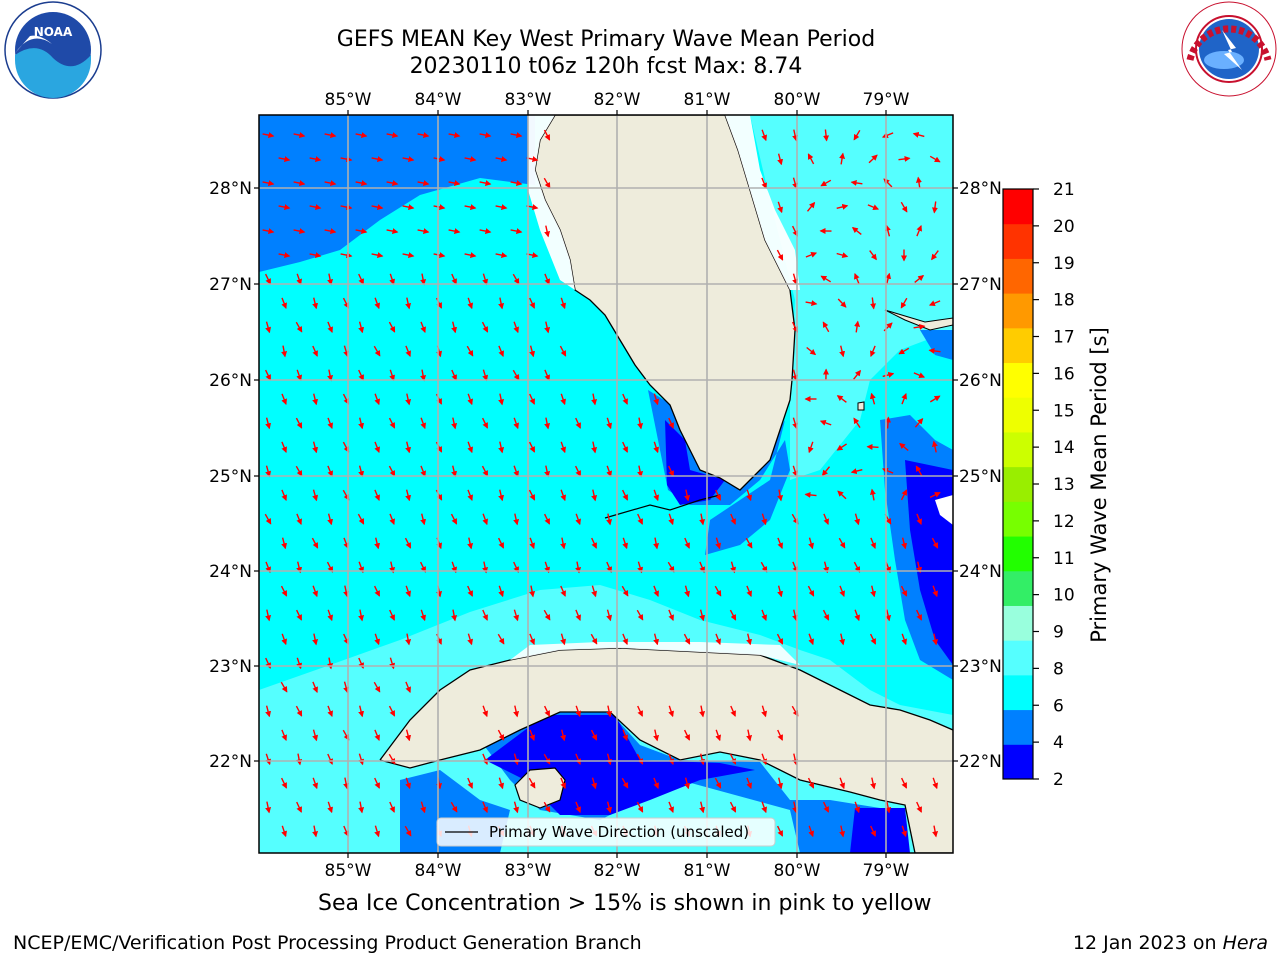  Describe the element at coordinates (617, 100) in the screenshot. I see `lon-label-top: 82°W` at that location.